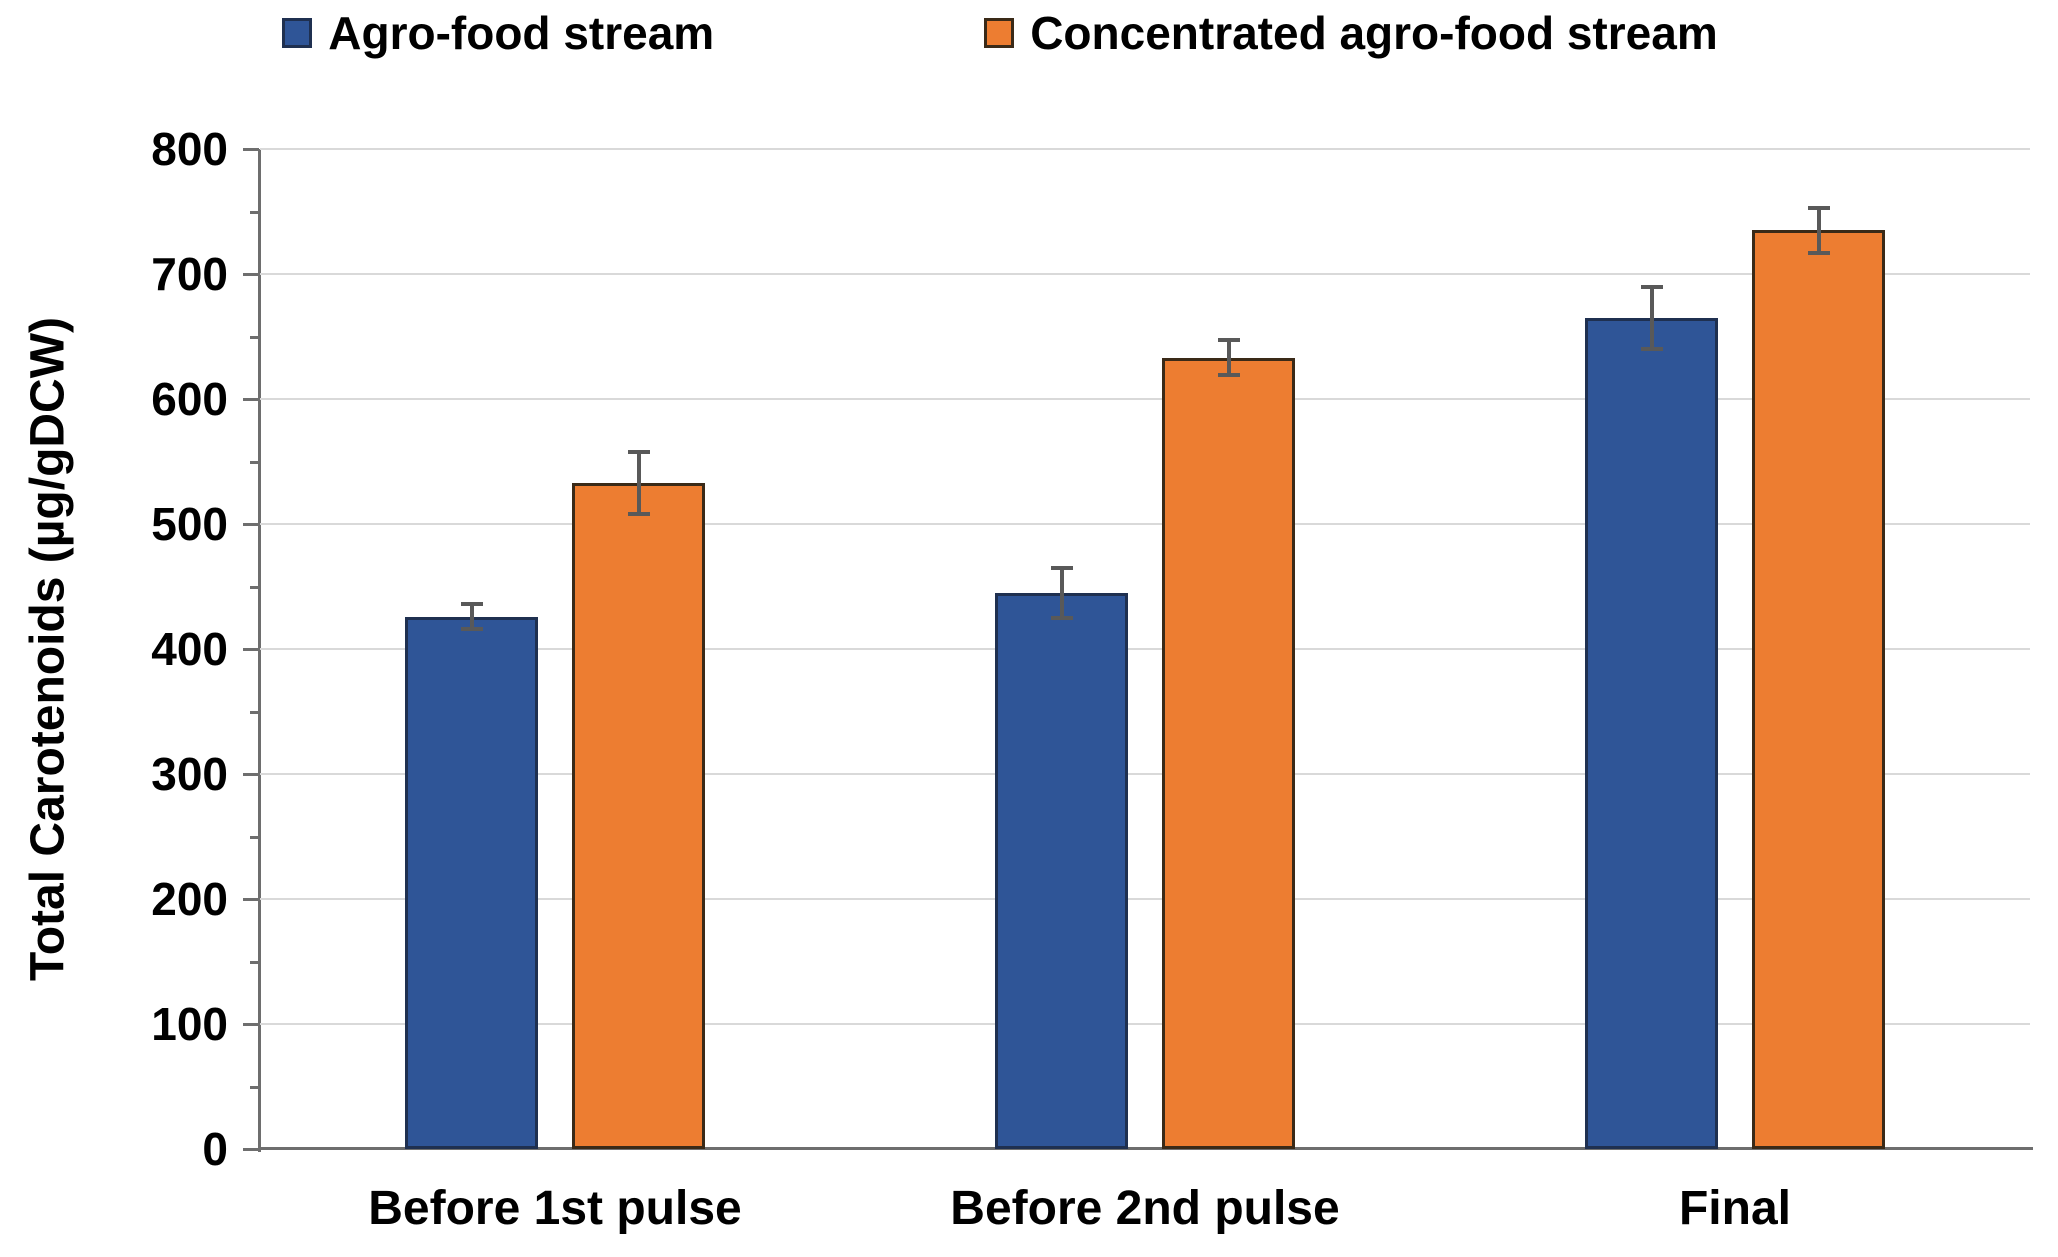 This screenshot has width=2058, height=1257. Describe the element at coordinates (471, 882) in the screenshot. I see `bar-agro-food-stream-before-1st-pulse` at that location.